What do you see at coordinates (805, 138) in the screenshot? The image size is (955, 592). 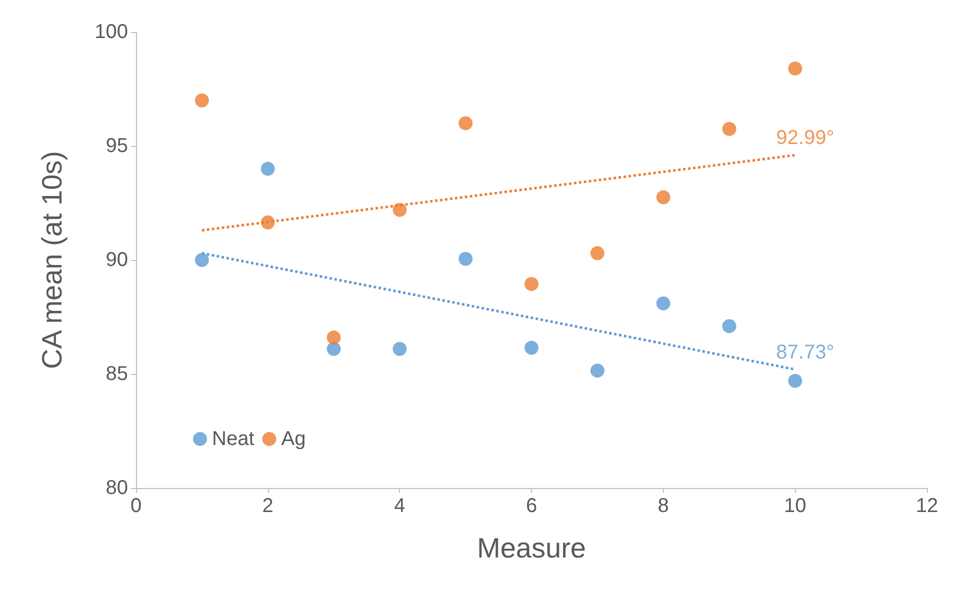 I see `annotation: 92.99°` at bounding box center [805, 138].